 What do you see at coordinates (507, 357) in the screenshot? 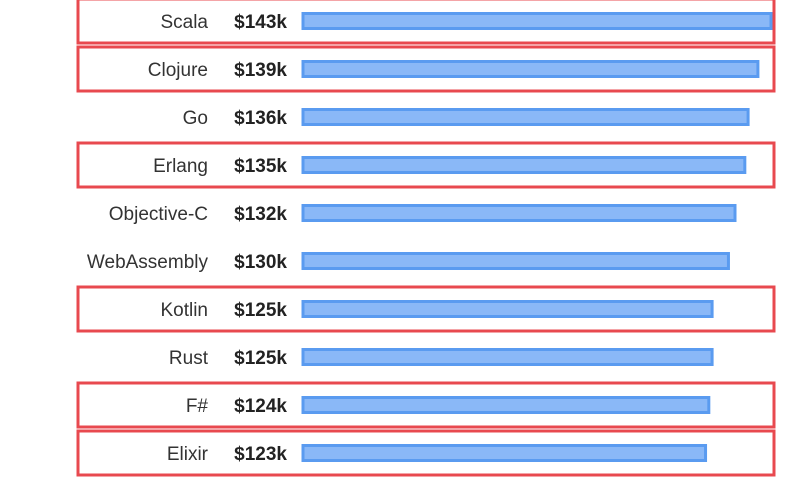
I see `bar-rust` at bounding box center [507, 357].